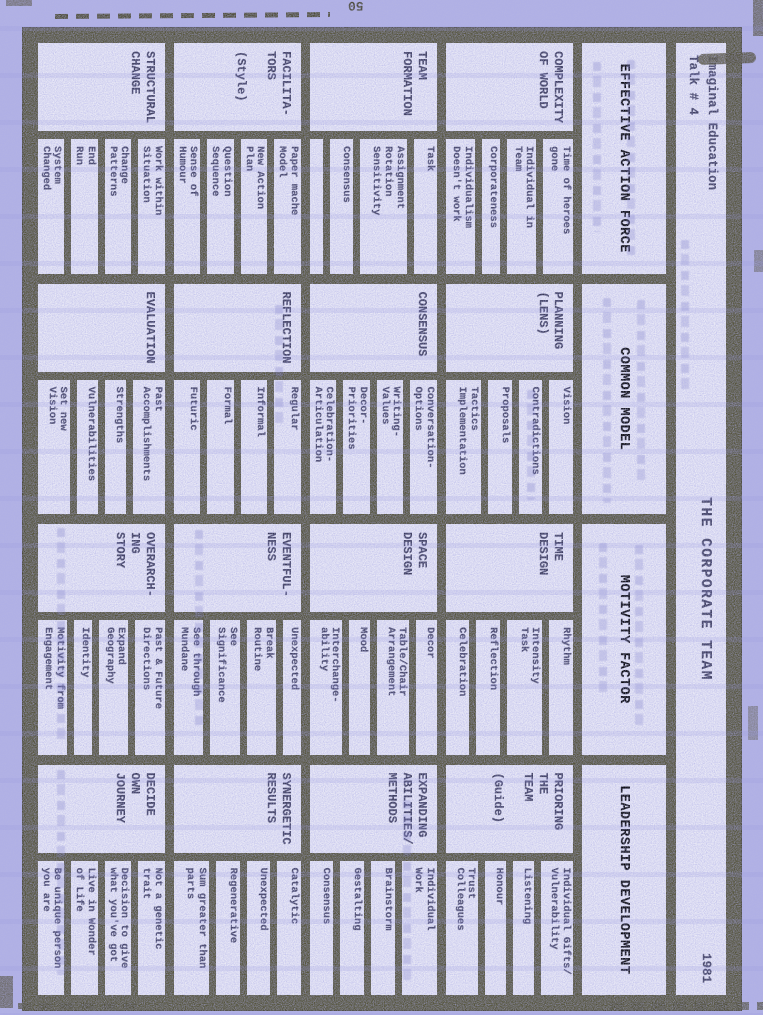 The height and width of the screenshot is (1015, 763). What do you see at coordinates (83, 687) in the screenshot?
I see `cell-item: Identity` at bounding box center [83, 687].